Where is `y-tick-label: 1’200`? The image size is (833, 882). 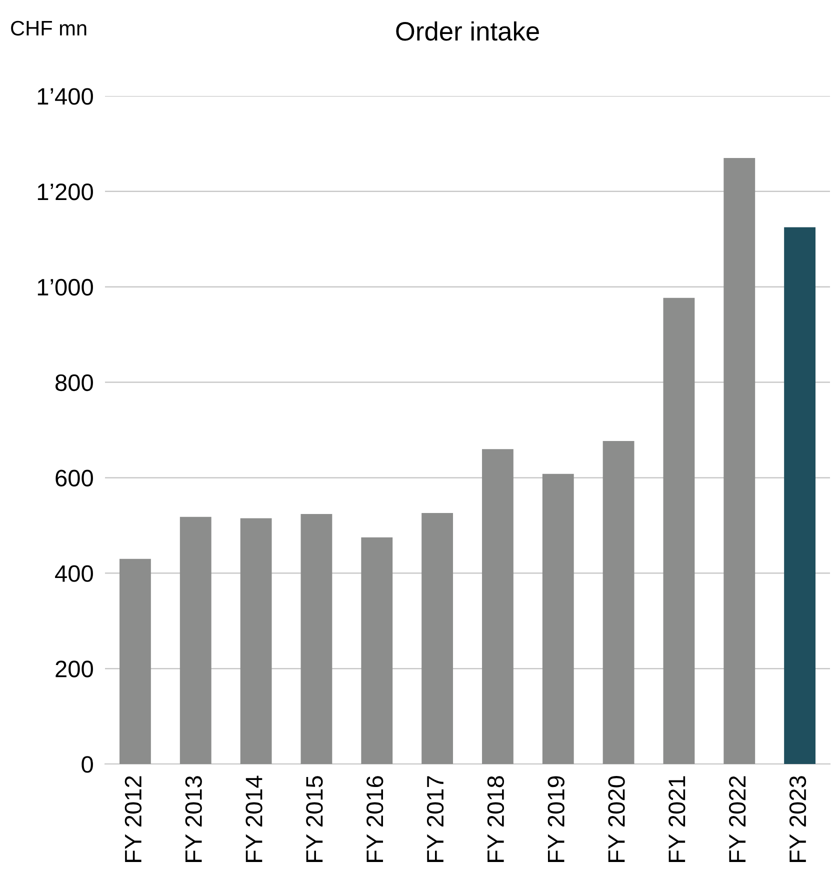 y-tick-label: 1’200 is located at coordinates (65, 191).